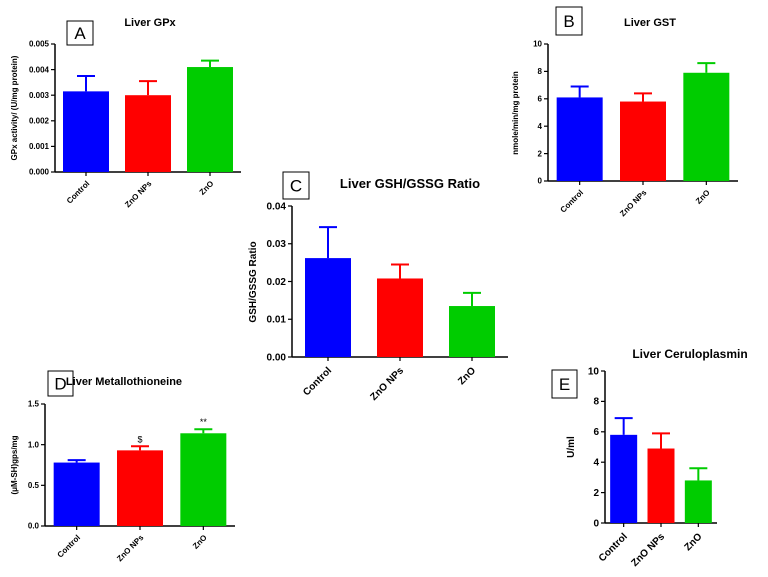 The image size is (768, 577). What do you see at coordinates (650, 23) in the screenshot?
I see `panel-b-title: Liver GST` at bounding box center [650, 23].